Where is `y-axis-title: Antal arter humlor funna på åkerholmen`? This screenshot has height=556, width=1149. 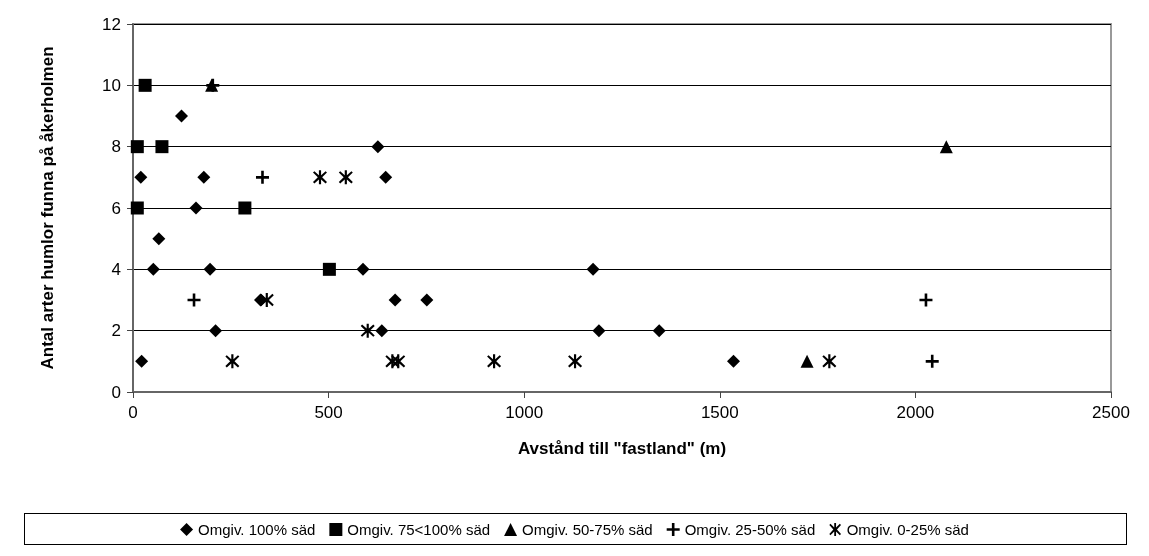
y-axis-title: Antal arter humlor funna på åkerholmen is located at coordinates (47, 208).